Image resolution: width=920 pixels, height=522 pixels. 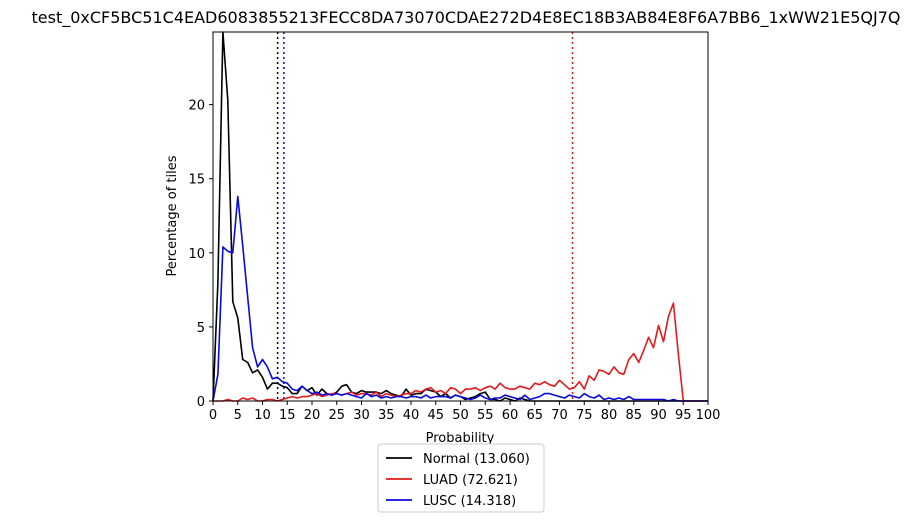 I want to click on x-tick-label: 65, so click(x=534, y=415).